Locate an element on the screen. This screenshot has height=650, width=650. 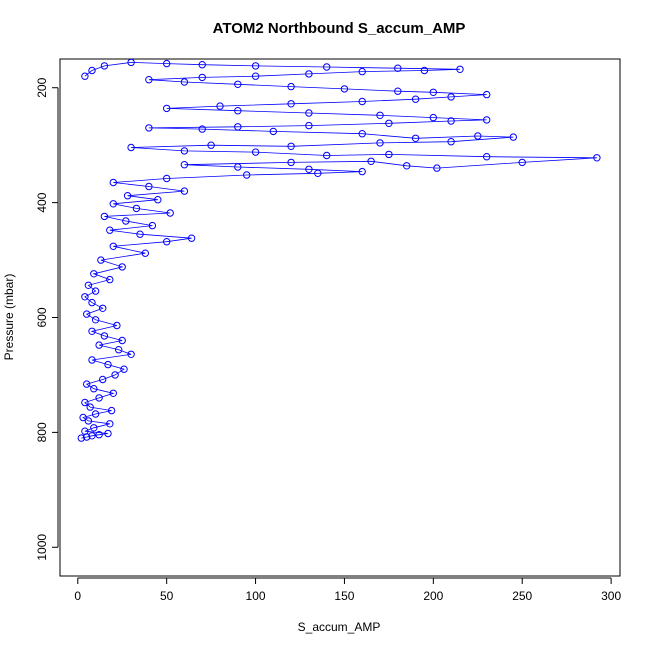
y-axis-label: Pressure (mbar) is located at coordinates (9, 317).